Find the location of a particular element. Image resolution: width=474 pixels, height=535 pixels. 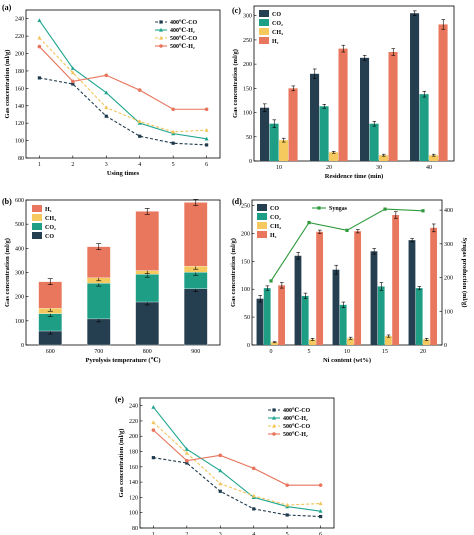

y-tick-label: 250 is located at coordinates (247, 41).